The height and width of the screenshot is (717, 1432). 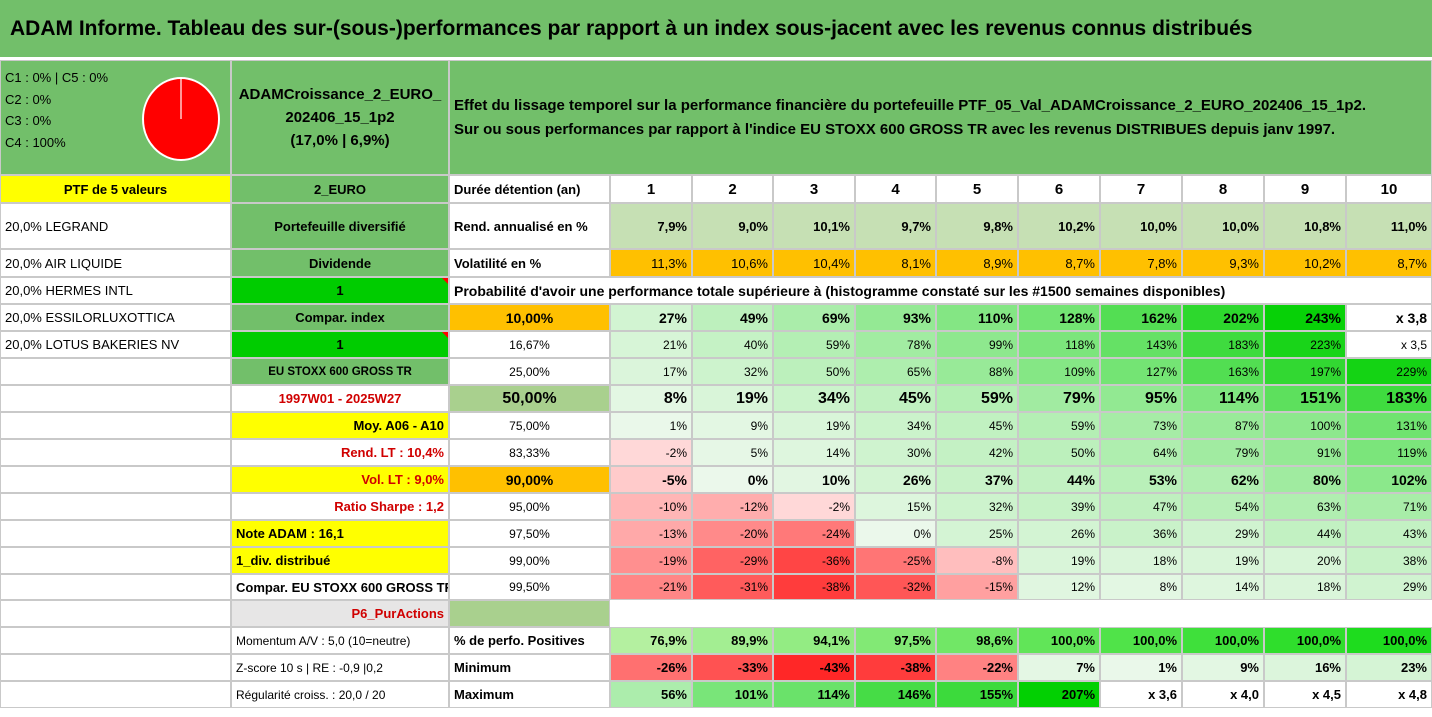 I want to click on annual-return-cell: 10,2%, so click(x=1059, y=226).